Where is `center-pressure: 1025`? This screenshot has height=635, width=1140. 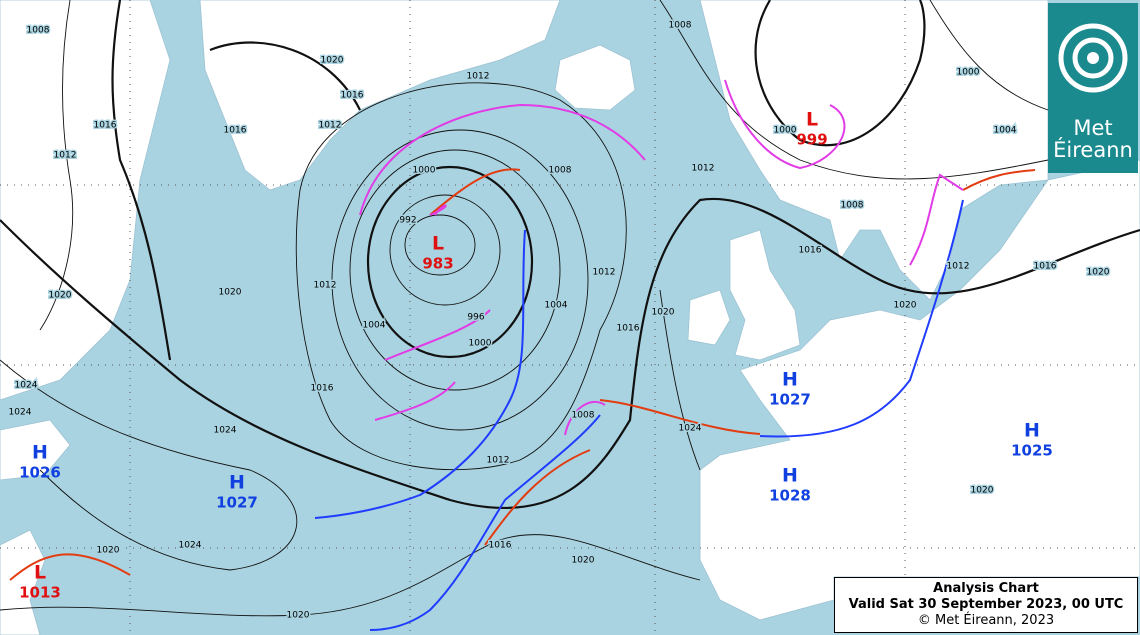 center-pressure: 1025 is located at coordinates (1032, 451).